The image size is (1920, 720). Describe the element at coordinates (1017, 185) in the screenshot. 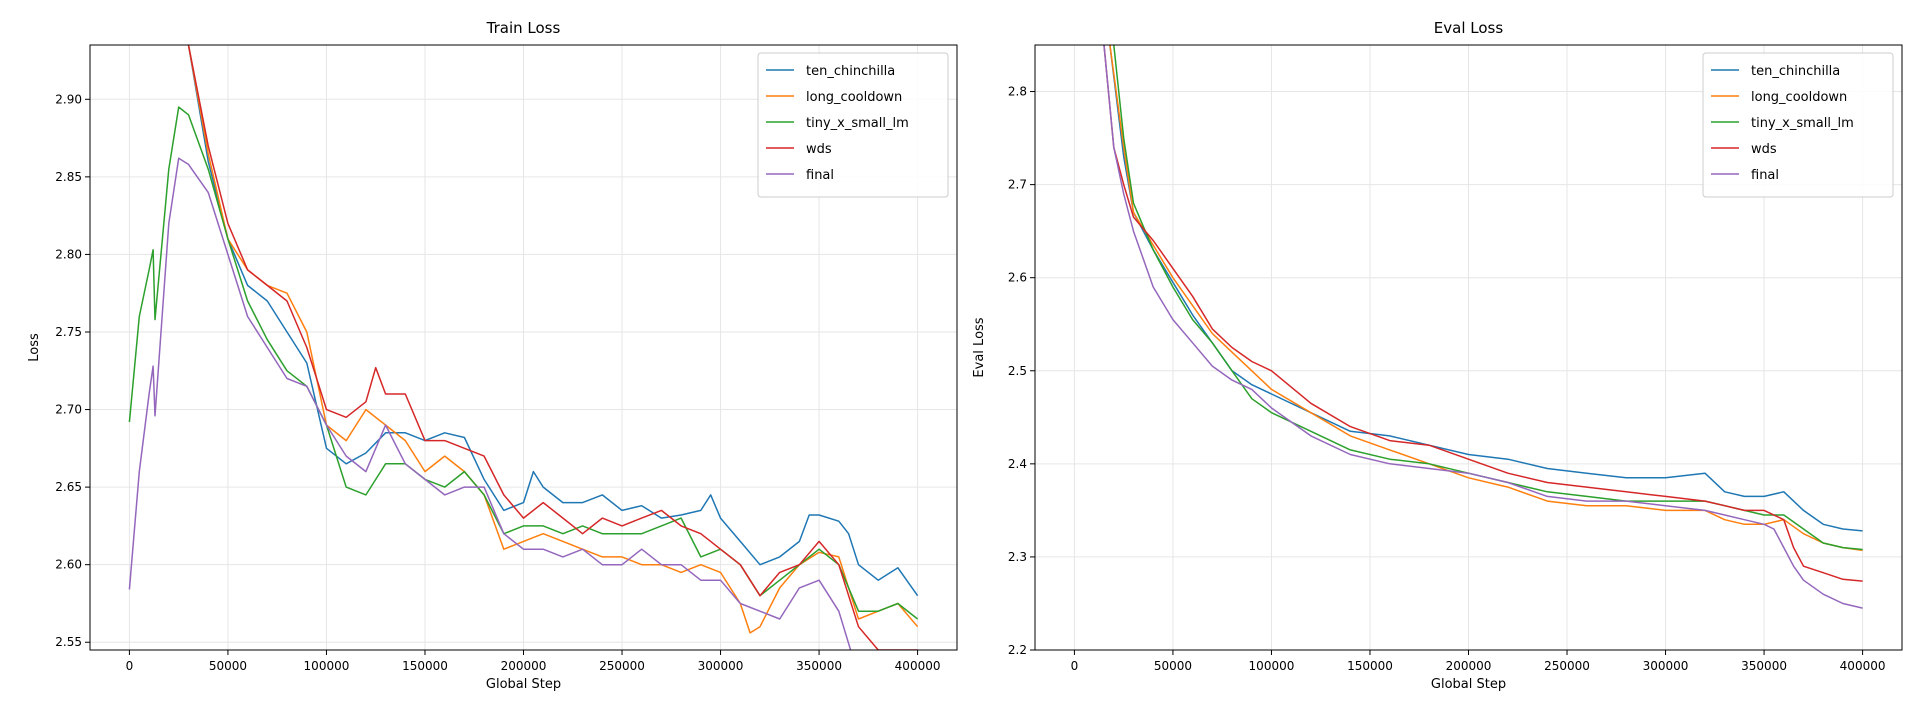

I see `y-tick-label: 2.7` at that location.